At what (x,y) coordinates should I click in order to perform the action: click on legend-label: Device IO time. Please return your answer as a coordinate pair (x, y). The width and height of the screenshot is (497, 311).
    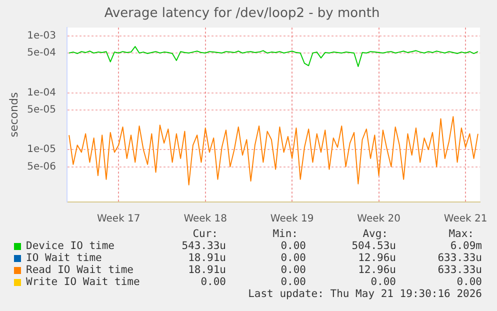
    Looking at the image, I should click on (70, 246).